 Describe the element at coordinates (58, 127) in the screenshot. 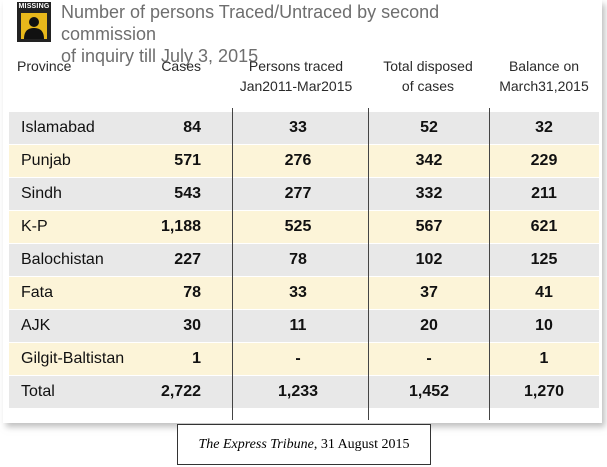

I see `cell-province: Islamabad` at that location.